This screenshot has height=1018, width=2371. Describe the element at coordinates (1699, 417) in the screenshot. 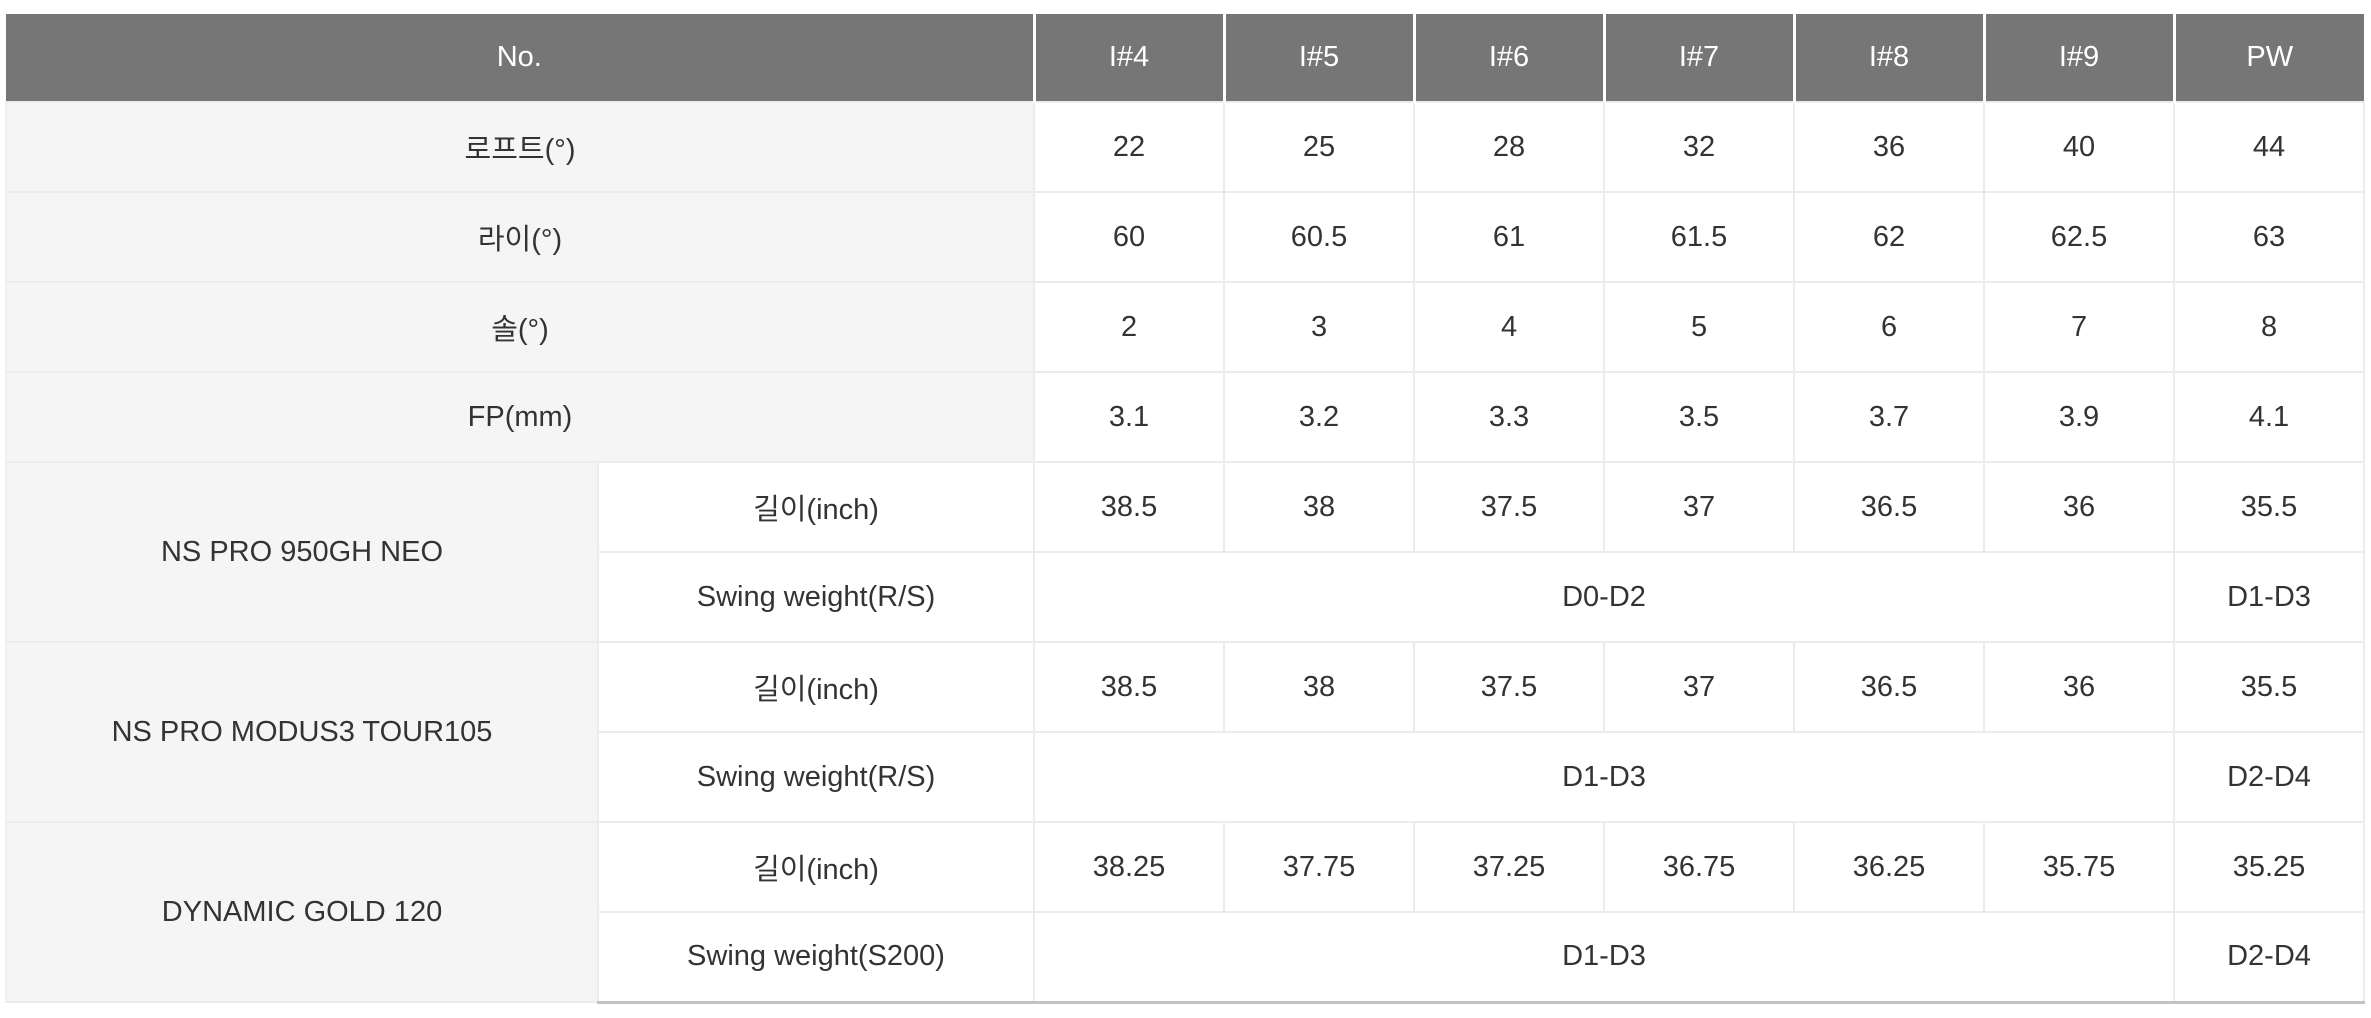

I see `fp-i7: 3.5` at that location.